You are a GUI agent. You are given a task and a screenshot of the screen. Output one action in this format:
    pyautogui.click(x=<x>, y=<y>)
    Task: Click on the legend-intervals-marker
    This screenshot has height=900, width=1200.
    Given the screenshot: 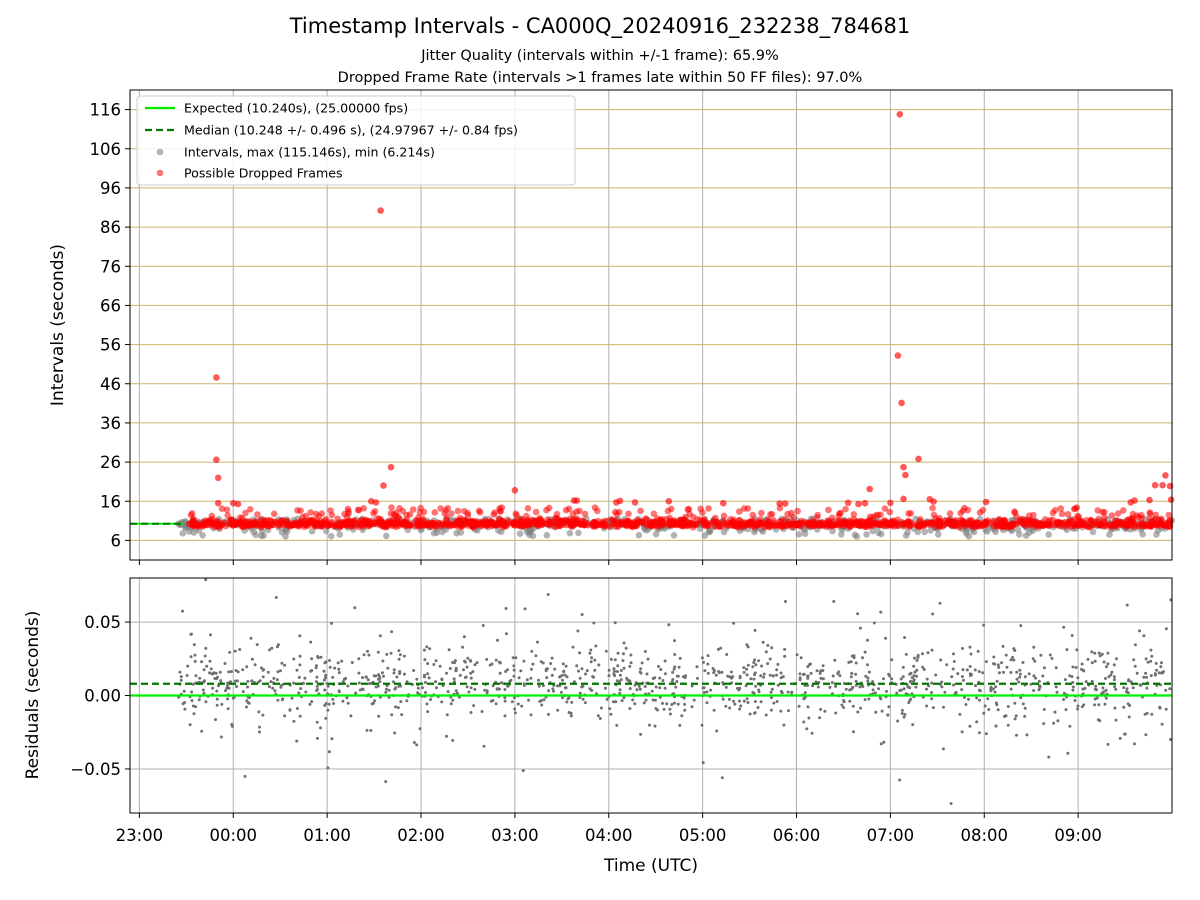 What is the action you would take?
    pyautogui.click(x=160, y=152)
    